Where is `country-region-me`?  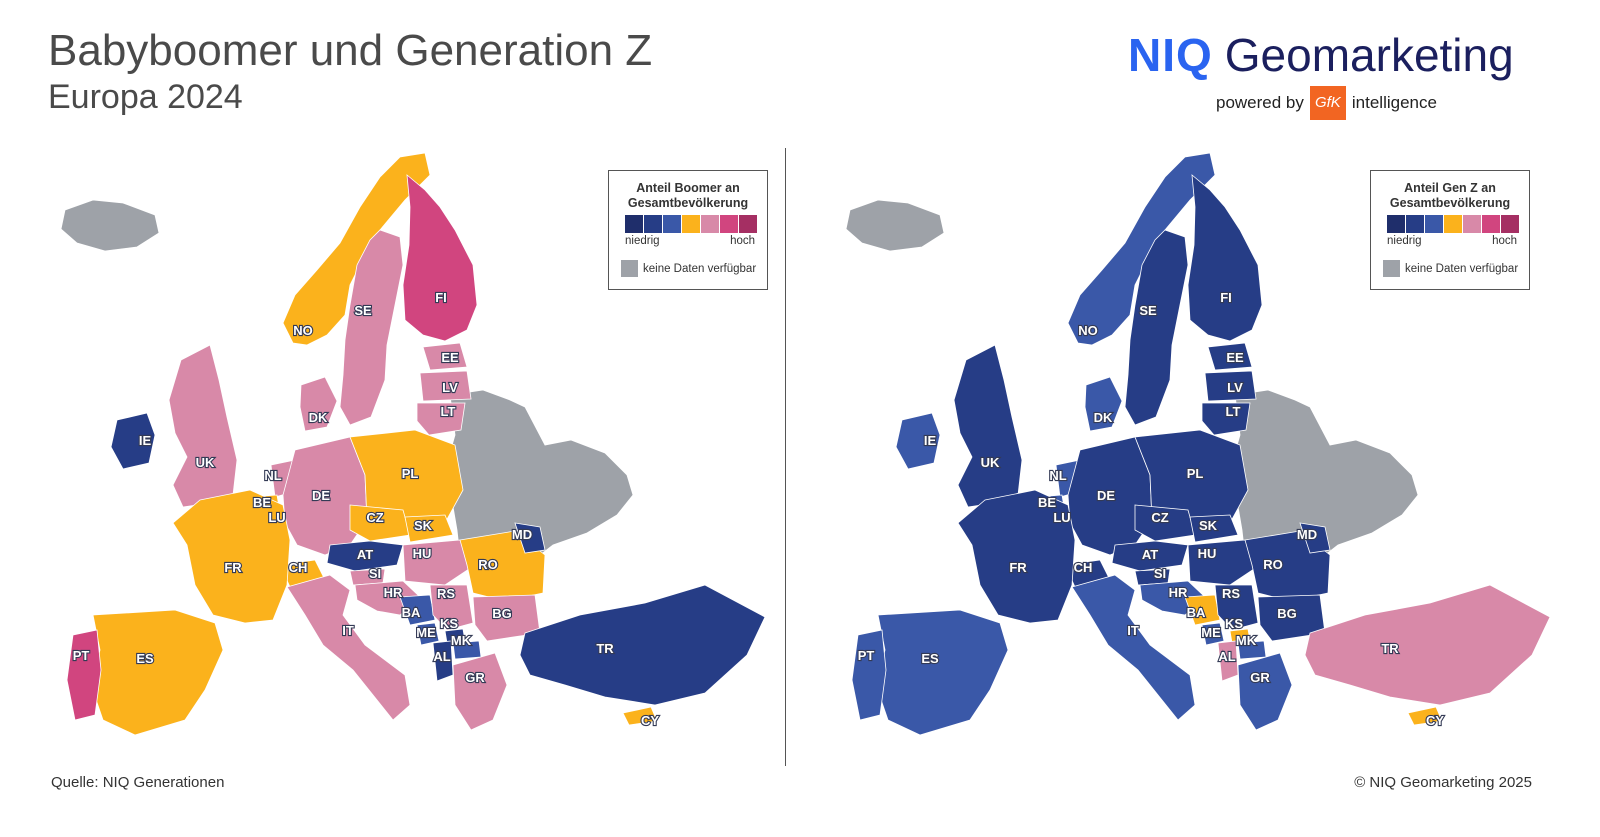 country-region-me is located at coordinates (1213, 634).